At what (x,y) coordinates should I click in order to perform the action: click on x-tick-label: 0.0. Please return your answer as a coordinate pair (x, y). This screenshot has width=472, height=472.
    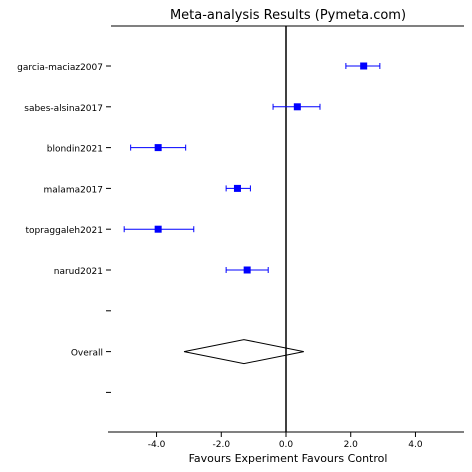
    Looking at the image, I should click on (286, 445).